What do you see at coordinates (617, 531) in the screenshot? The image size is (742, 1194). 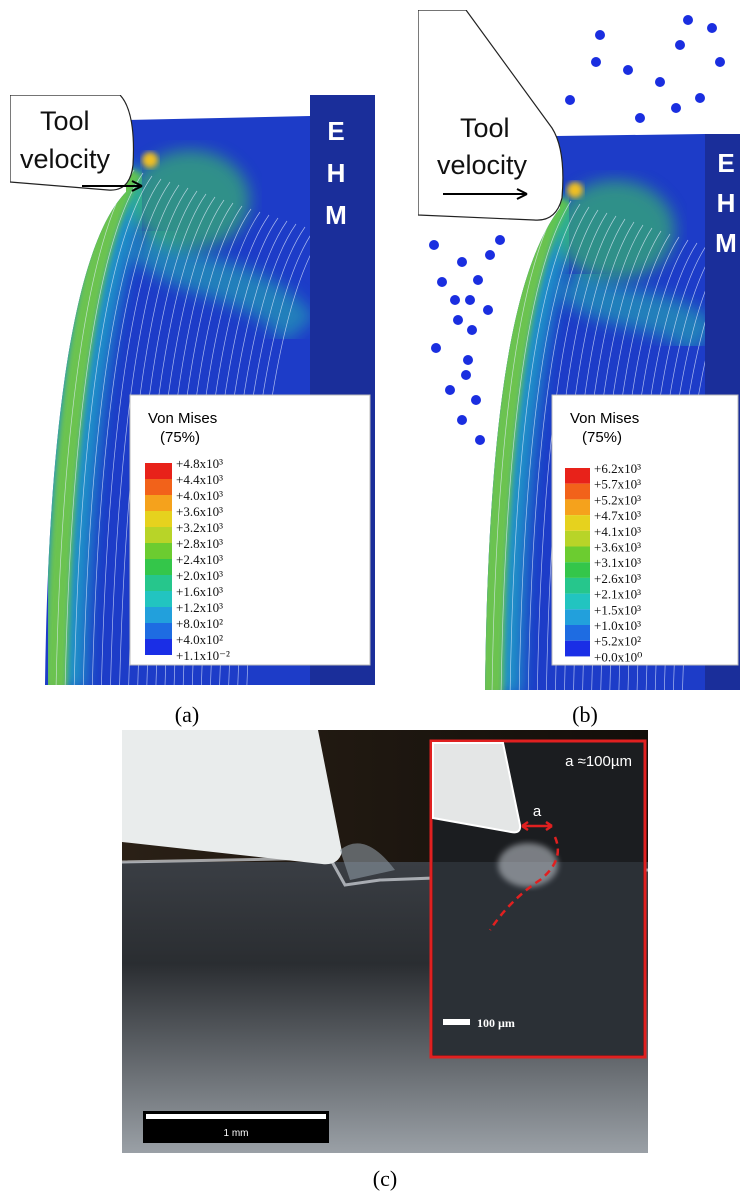 I see `legend-label: +4.1x10³` at bounding box center [617, 531].